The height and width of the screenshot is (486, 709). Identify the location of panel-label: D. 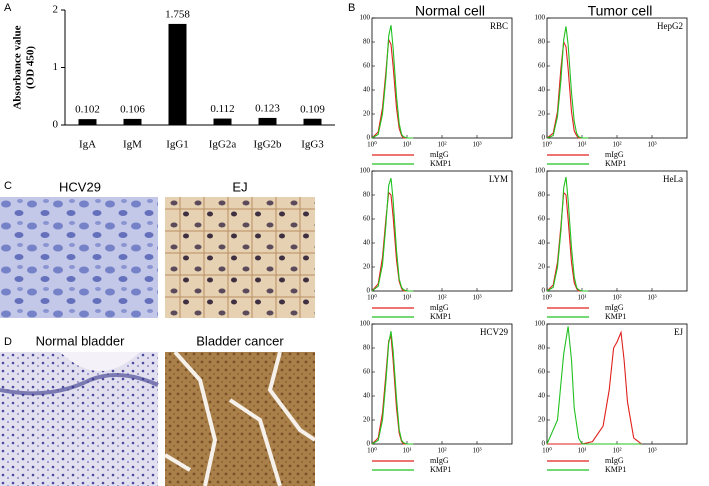
(8, 342).